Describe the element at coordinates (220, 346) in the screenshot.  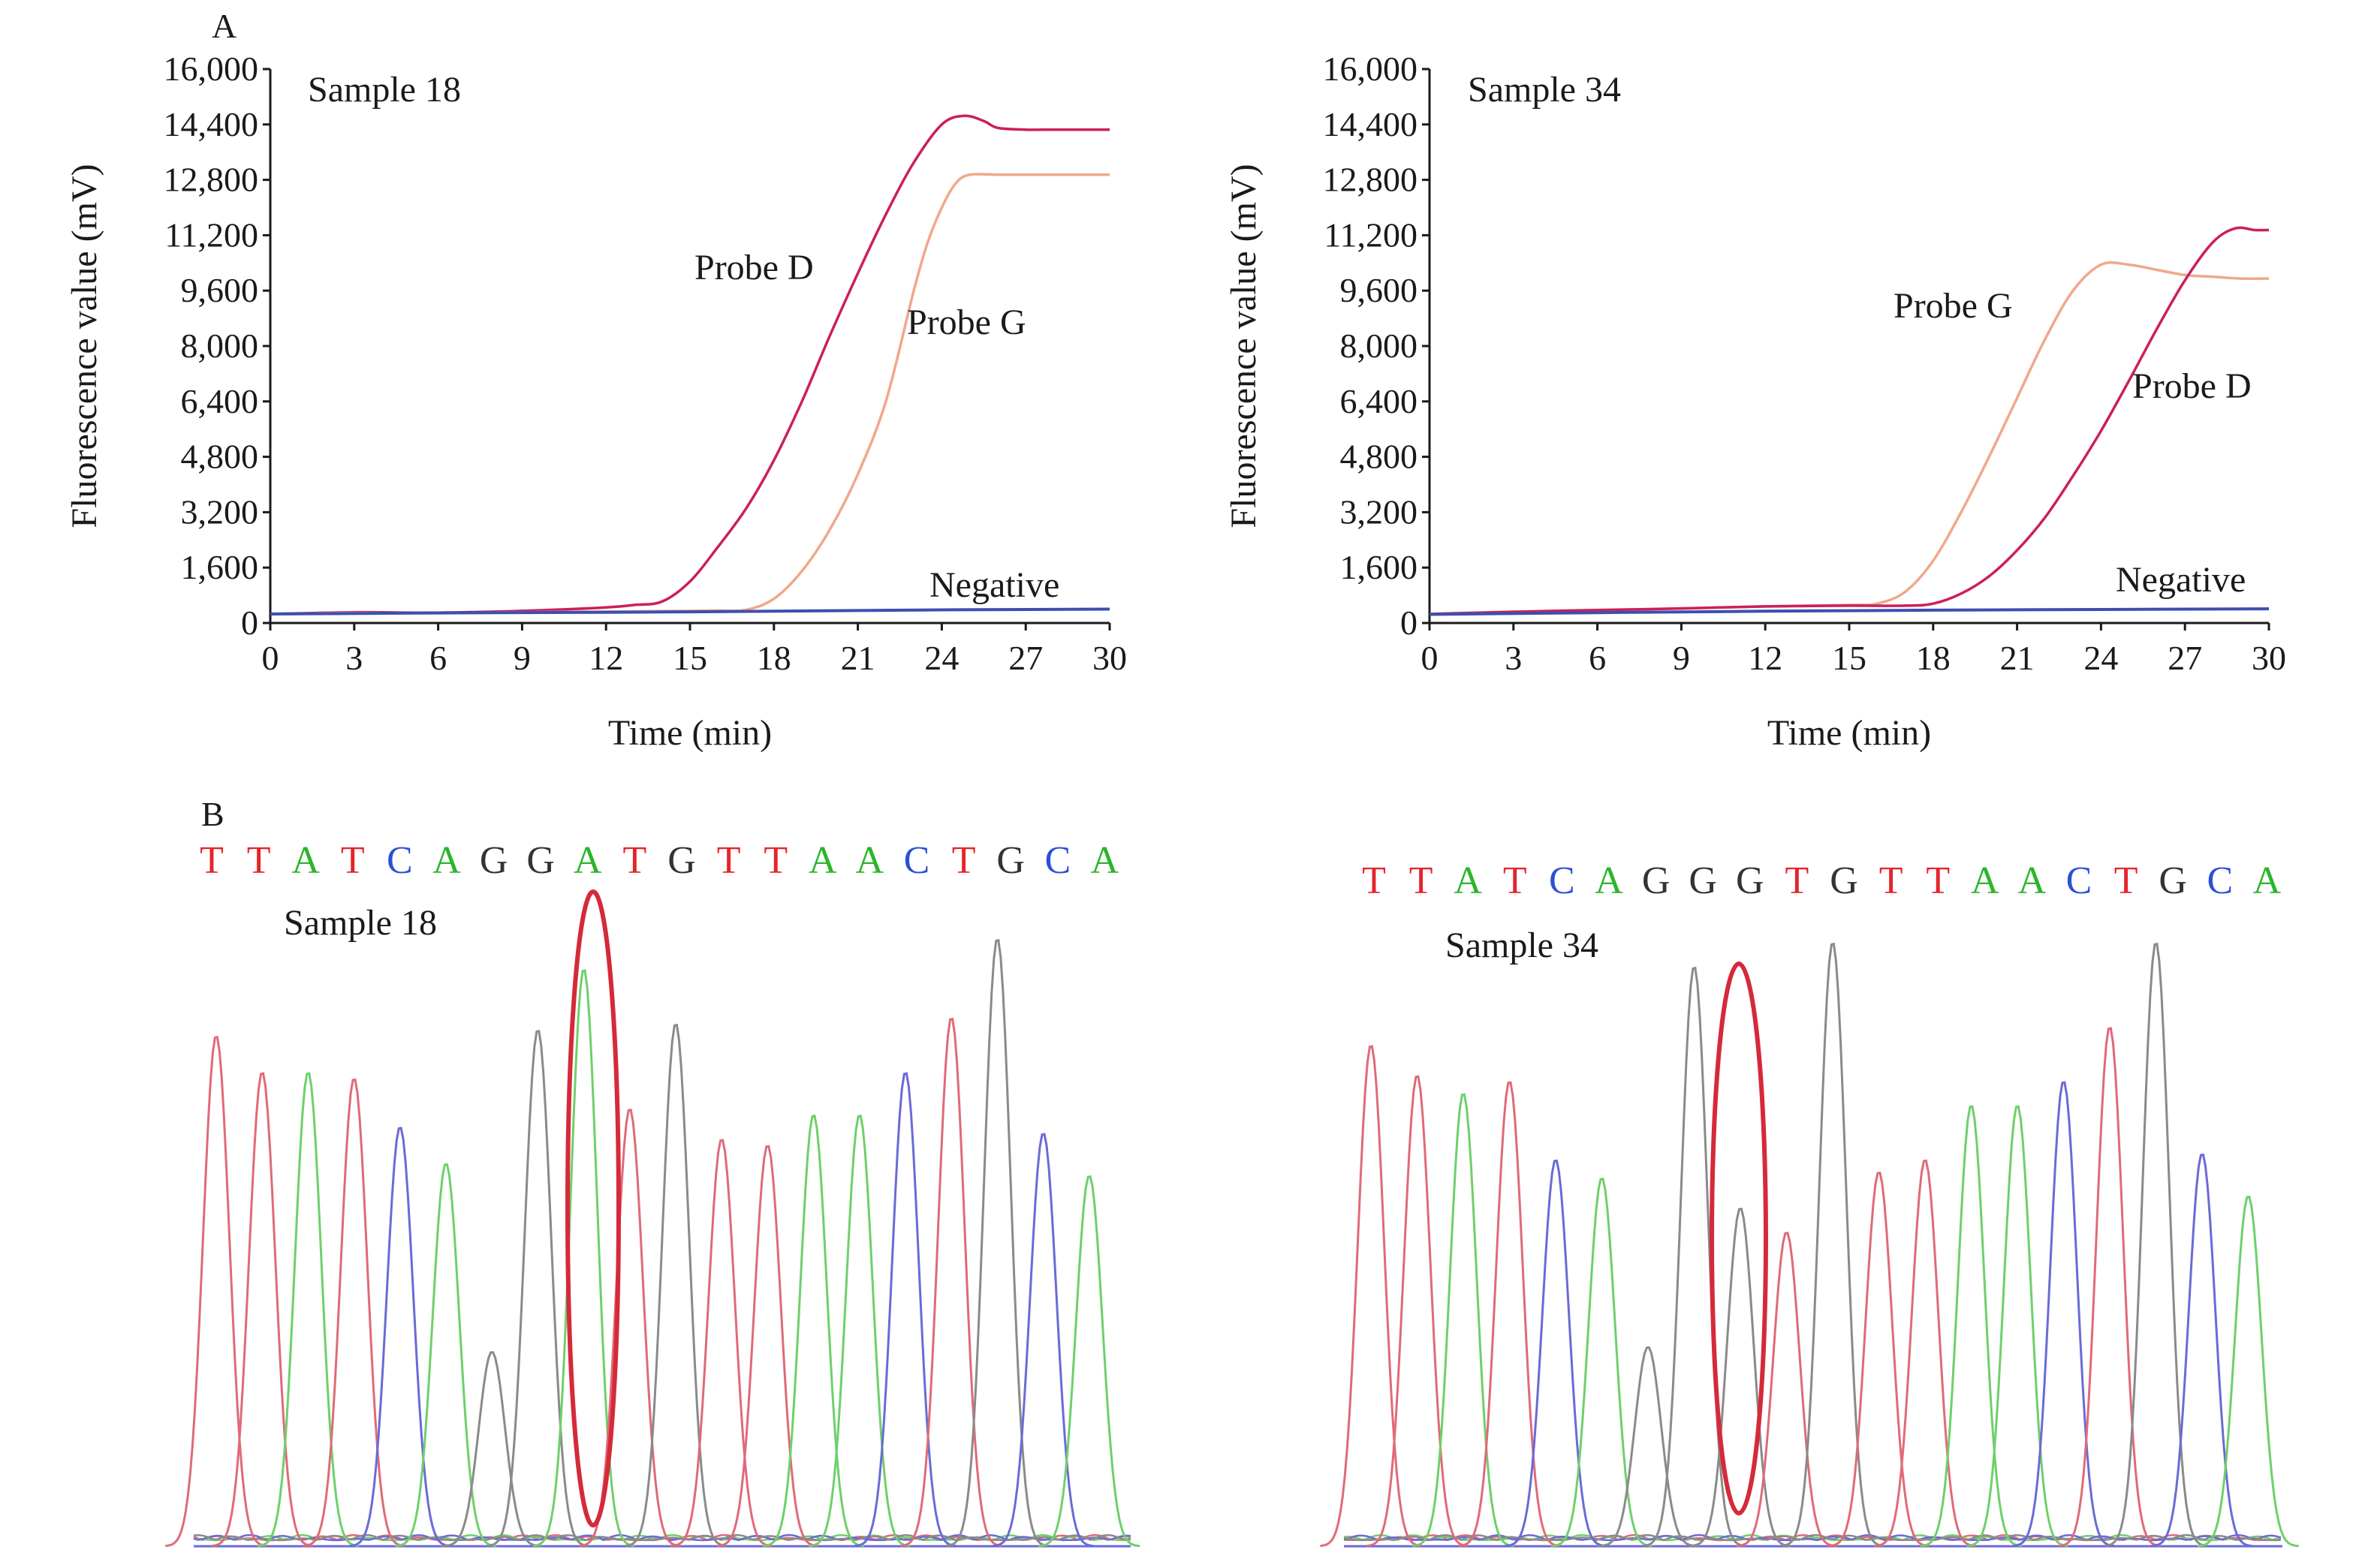
I see `y-tick-label: 8,000` at that location.